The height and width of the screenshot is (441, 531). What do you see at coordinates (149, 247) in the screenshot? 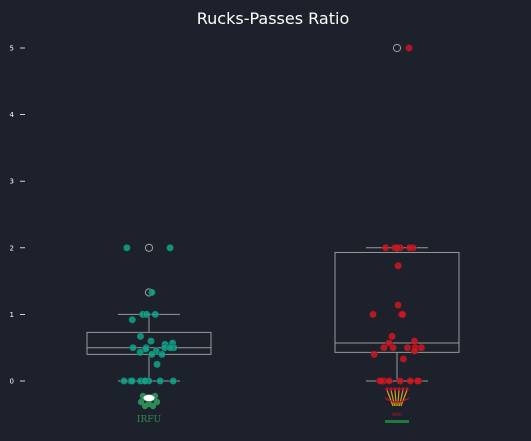
I see `england-outlier-marker` at bounding box center [149, 247].